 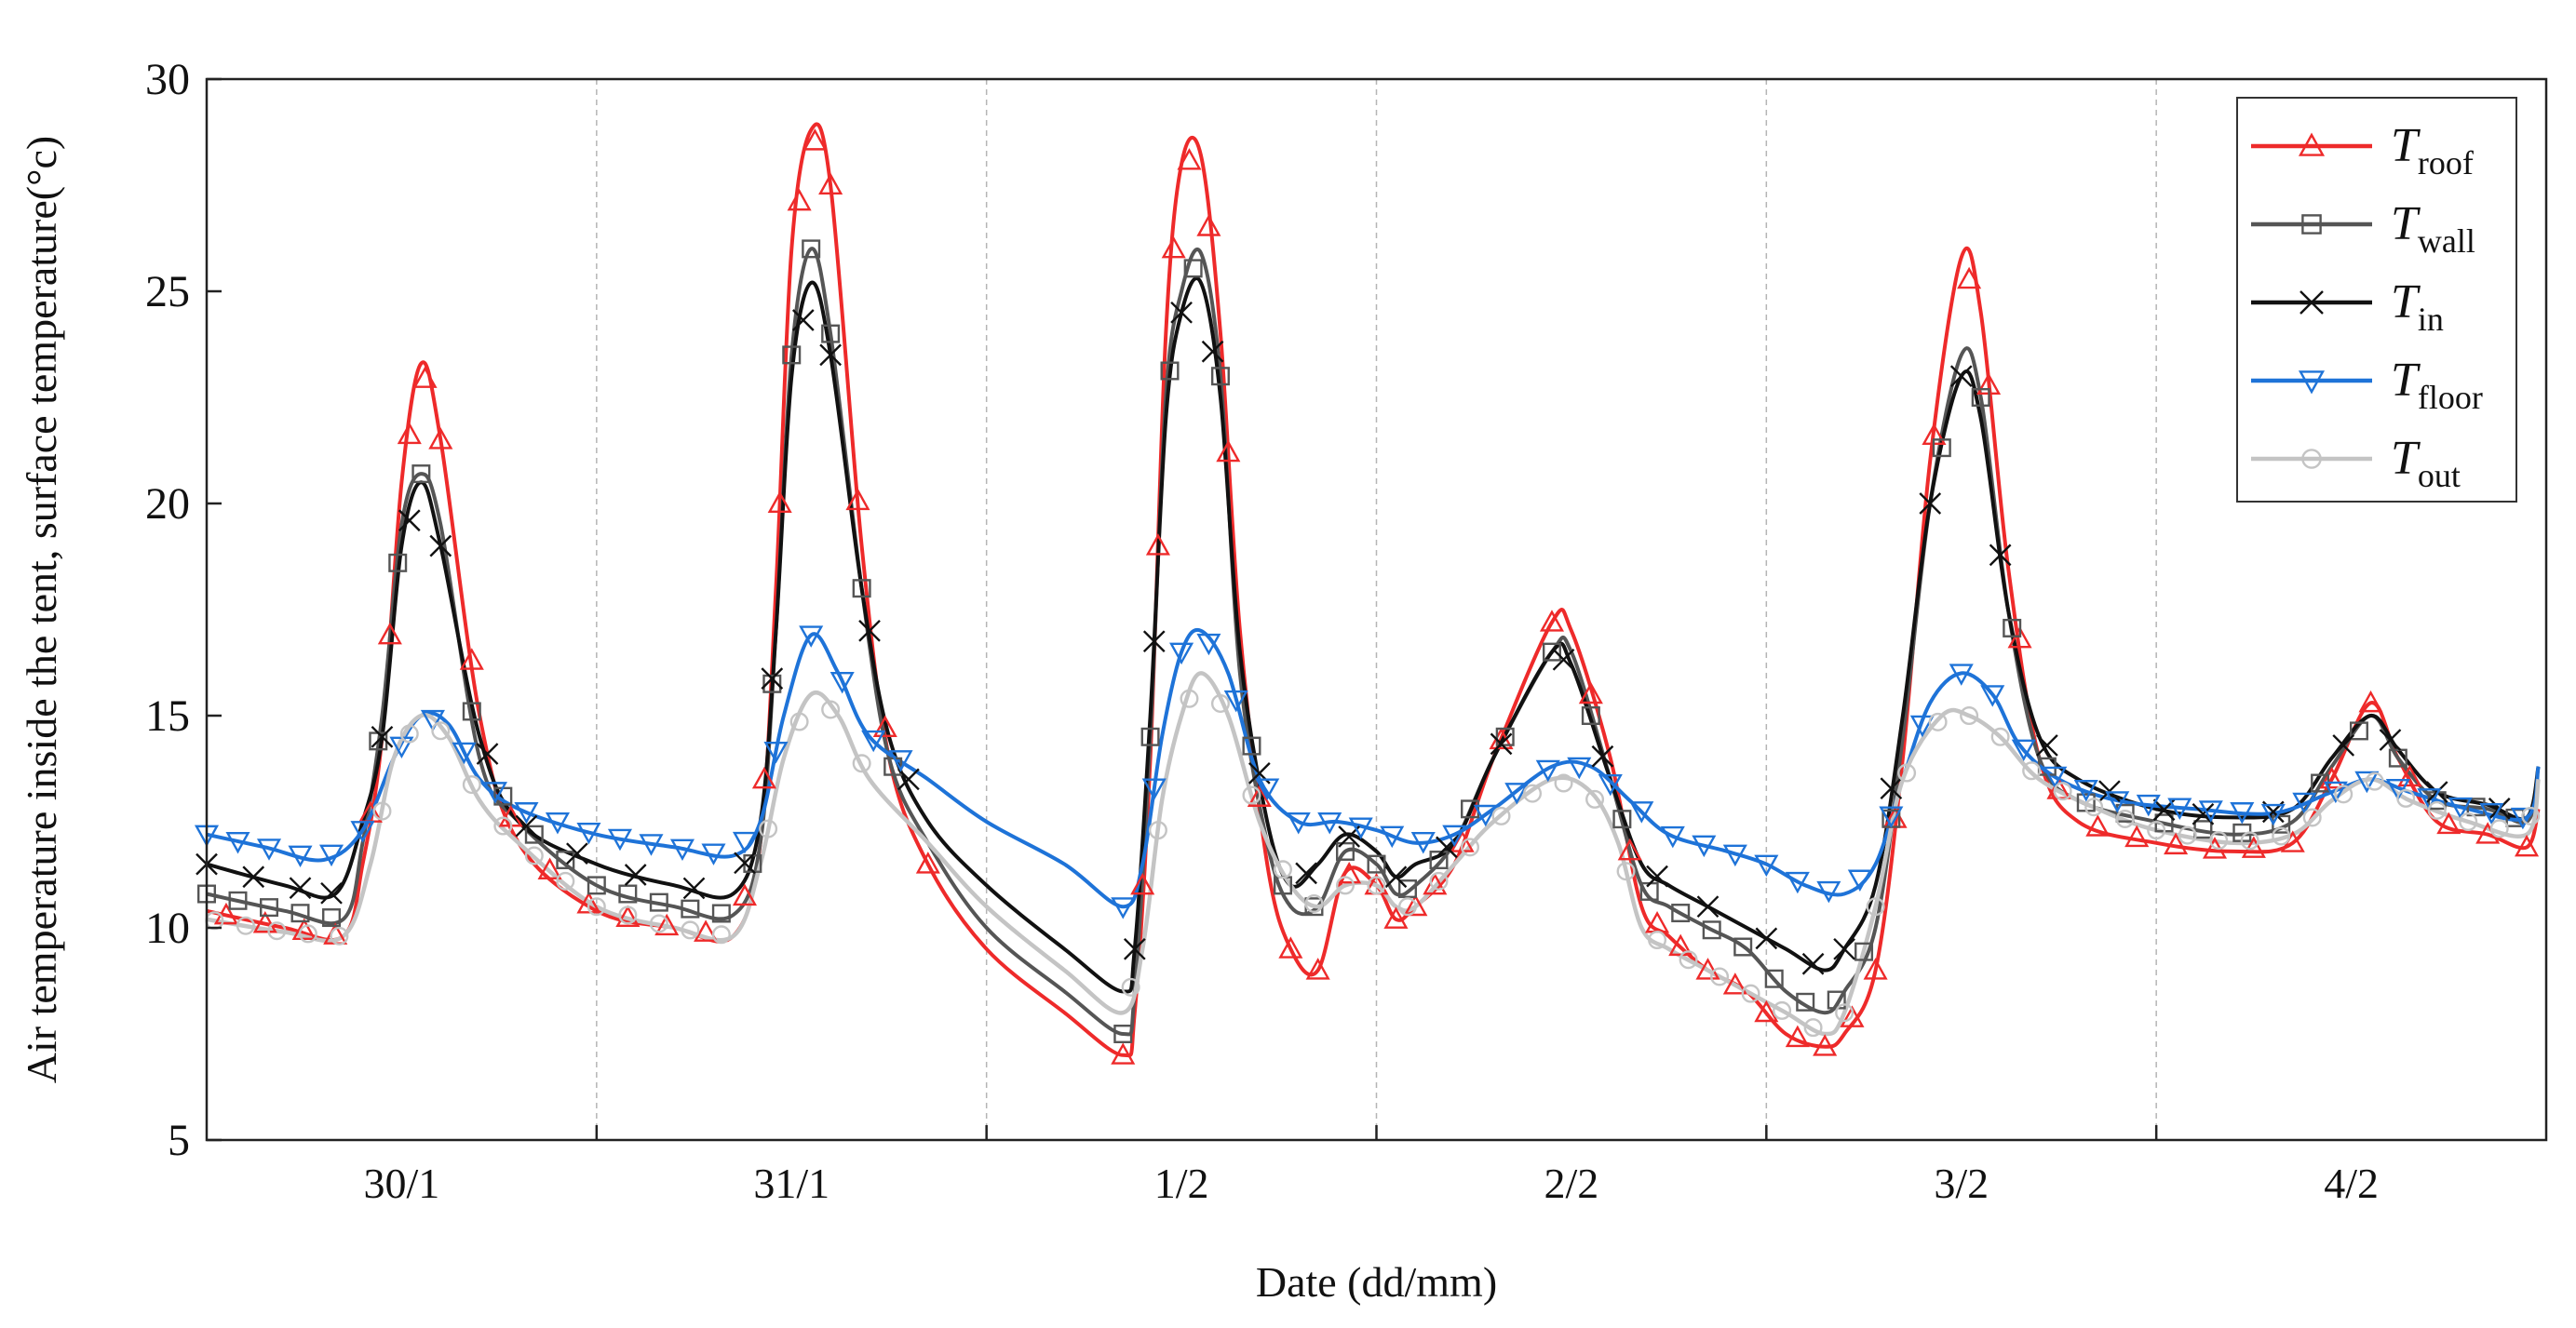 I want to click on y-axis-ticks: 5 10 15 20 25 30, so click(x=183, y=610).